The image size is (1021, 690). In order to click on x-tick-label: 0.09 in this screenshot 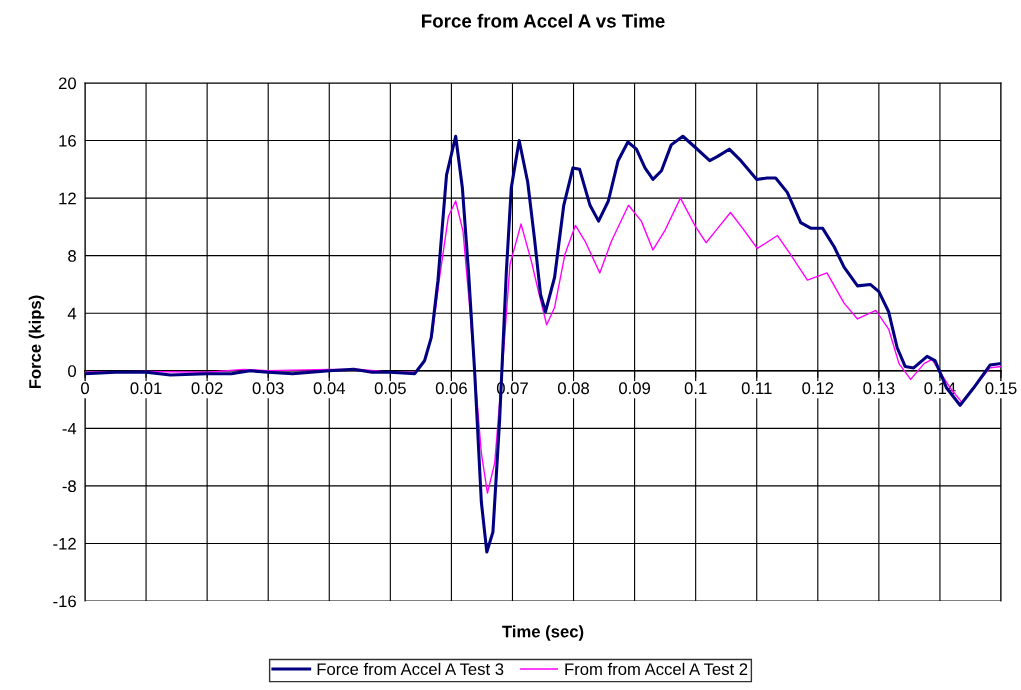, I will do `click(635, 388)`.